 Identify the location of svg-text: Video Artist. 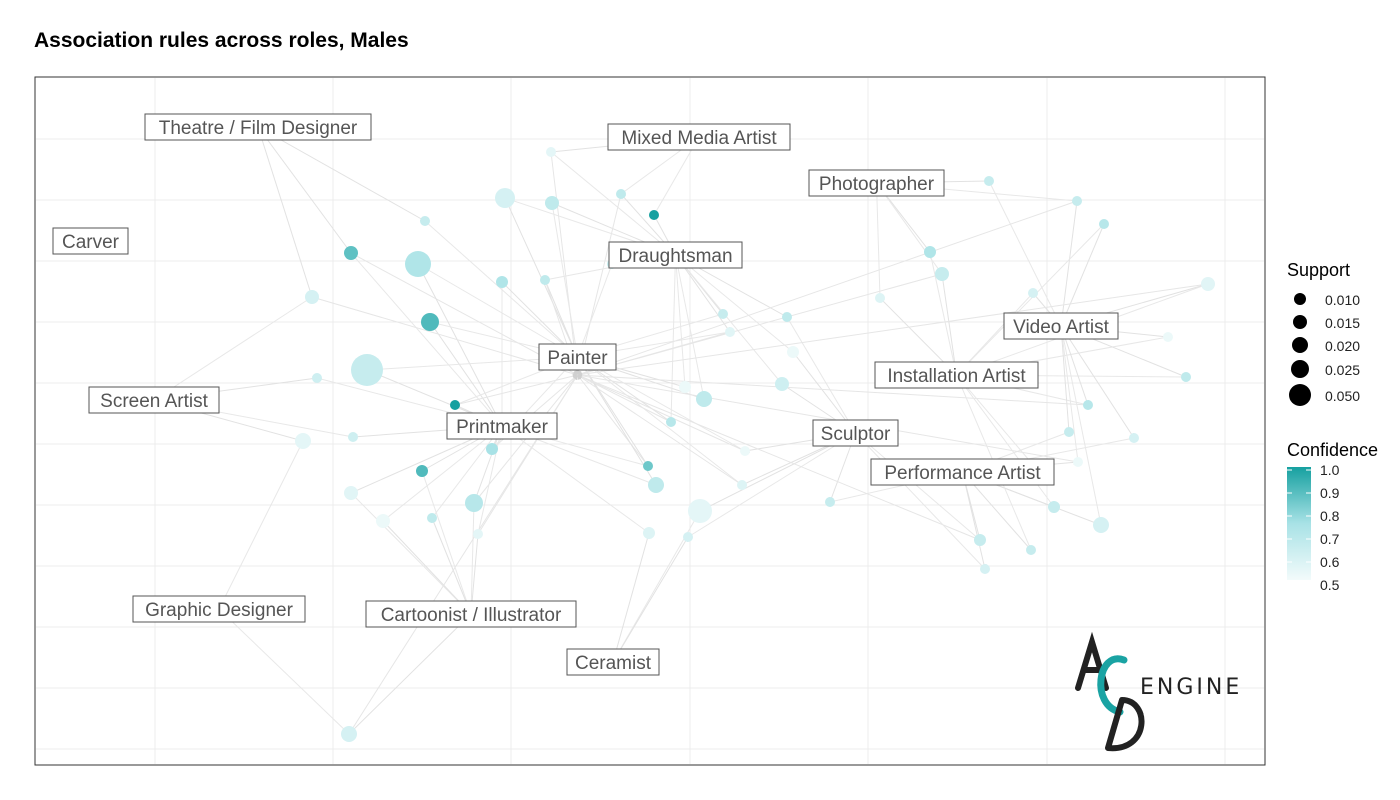
(1061, 327).